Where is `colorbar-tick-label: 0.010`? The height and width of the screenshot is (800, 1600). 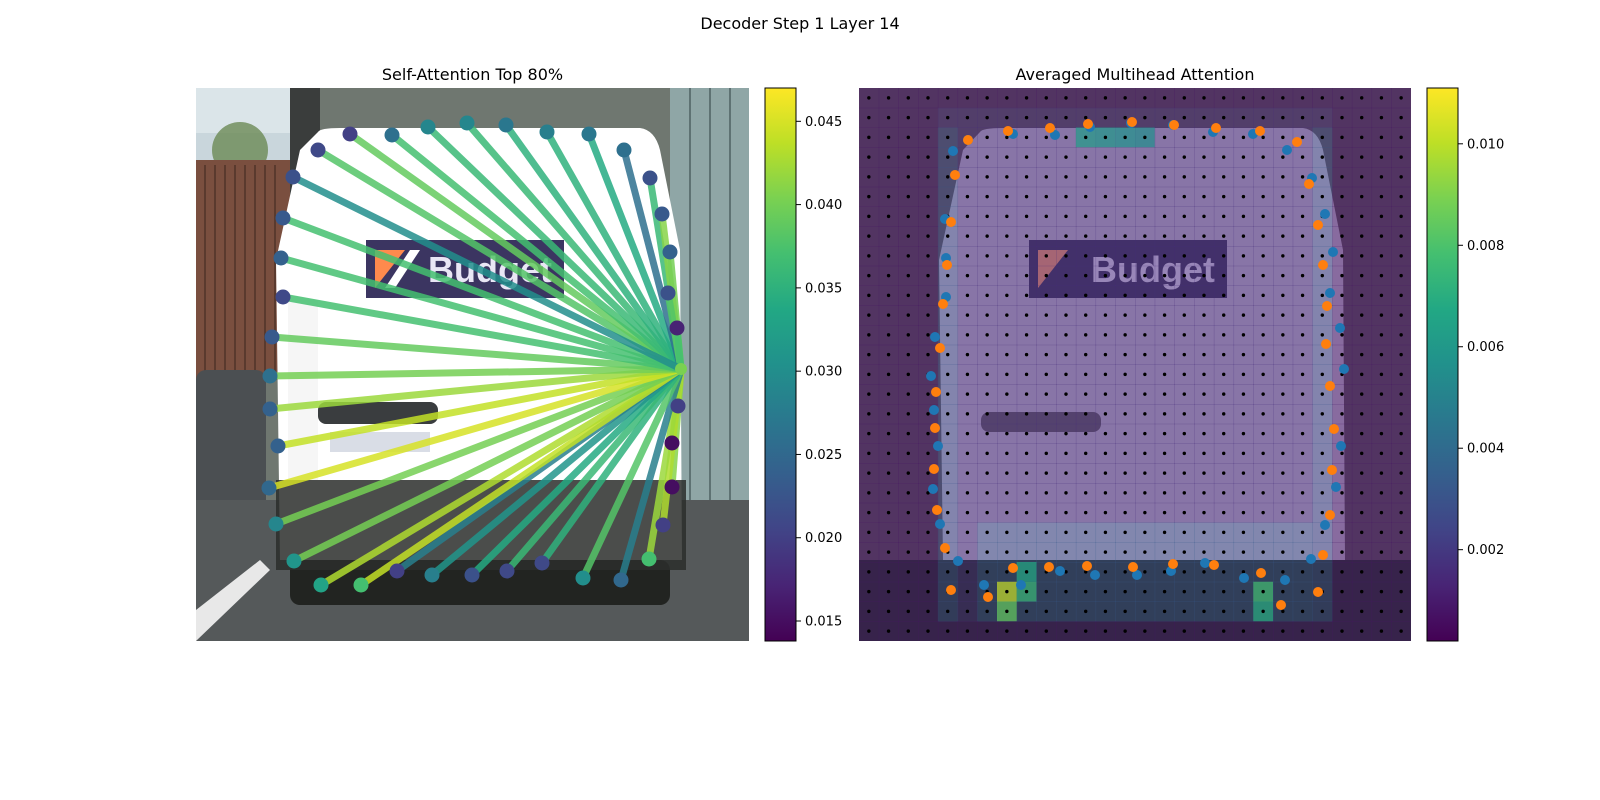 colorbar-tick-label: 0.010 is located at coordinates (1485, 144).